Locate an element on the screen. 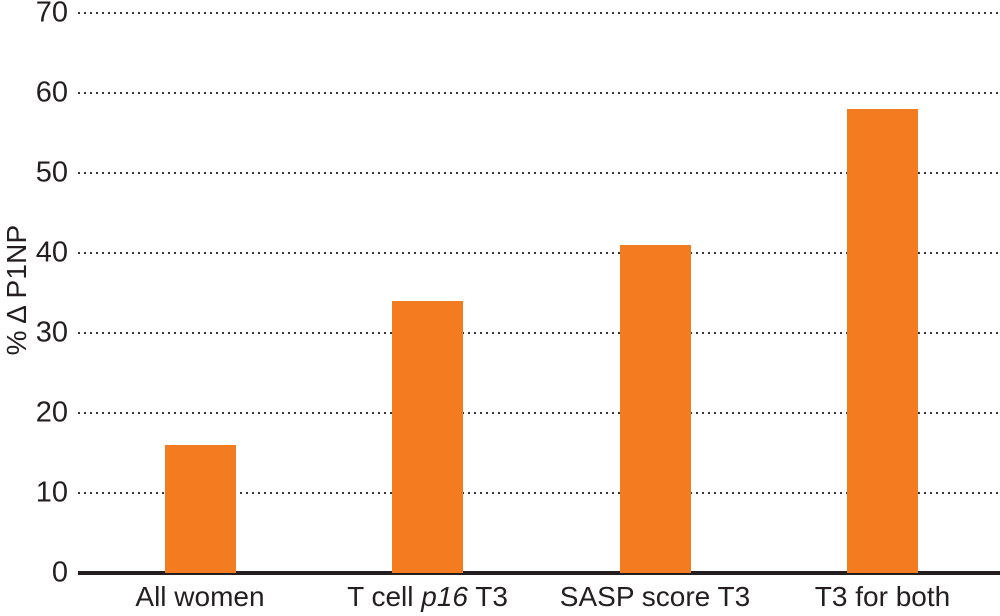  x-axis-line is located at coordinates (539, 573).